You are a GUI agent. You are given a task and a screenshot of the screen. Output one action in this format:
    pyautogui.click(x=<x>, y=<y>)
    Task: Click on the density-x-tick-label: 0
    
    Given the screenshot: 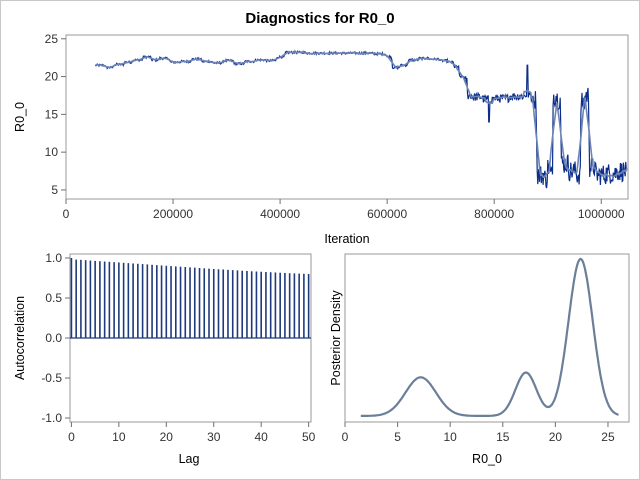 What is the action you would take?
    pyautogui.click(x=345, y=437)
    